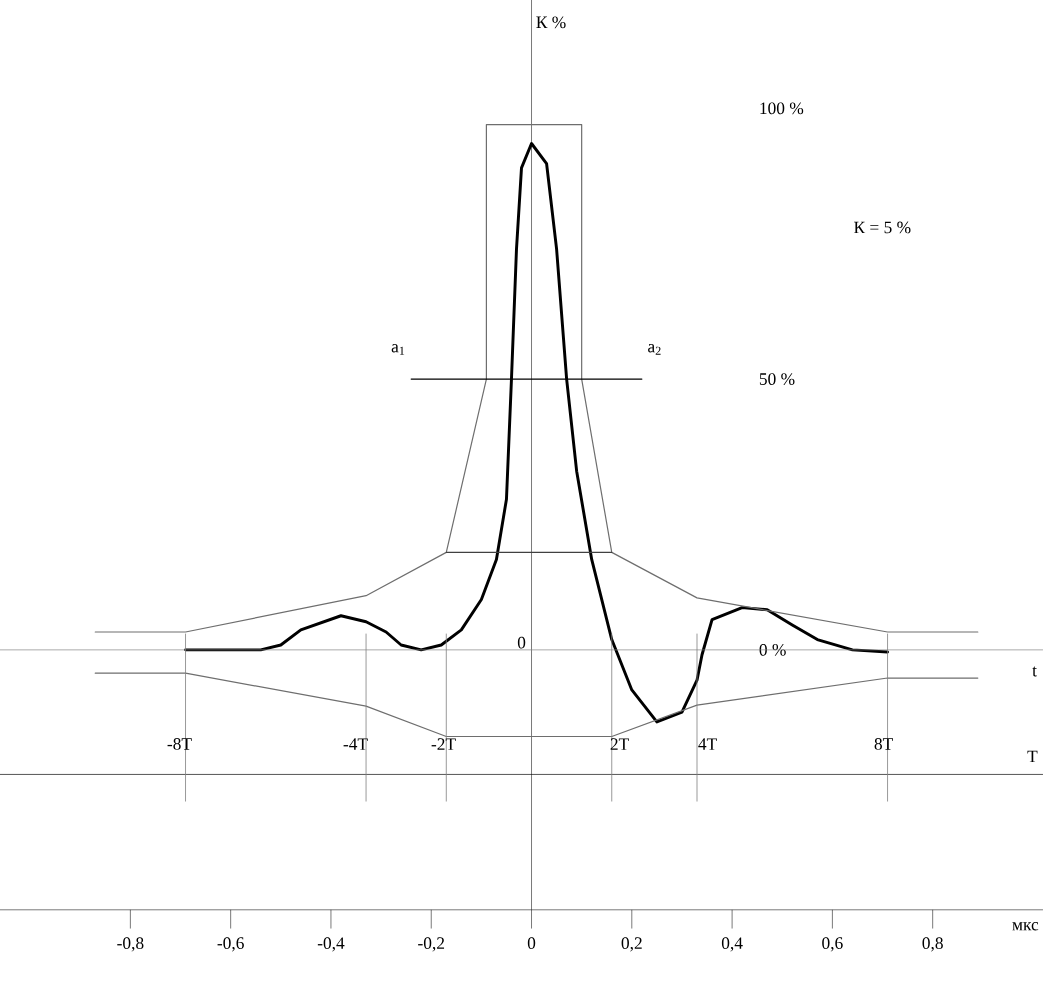 The image size is (1043, 986). What do you see at coordinates (531, 943) in the screenshot?
I see `x-tick-label: 0` at bounding box center [531, 943].